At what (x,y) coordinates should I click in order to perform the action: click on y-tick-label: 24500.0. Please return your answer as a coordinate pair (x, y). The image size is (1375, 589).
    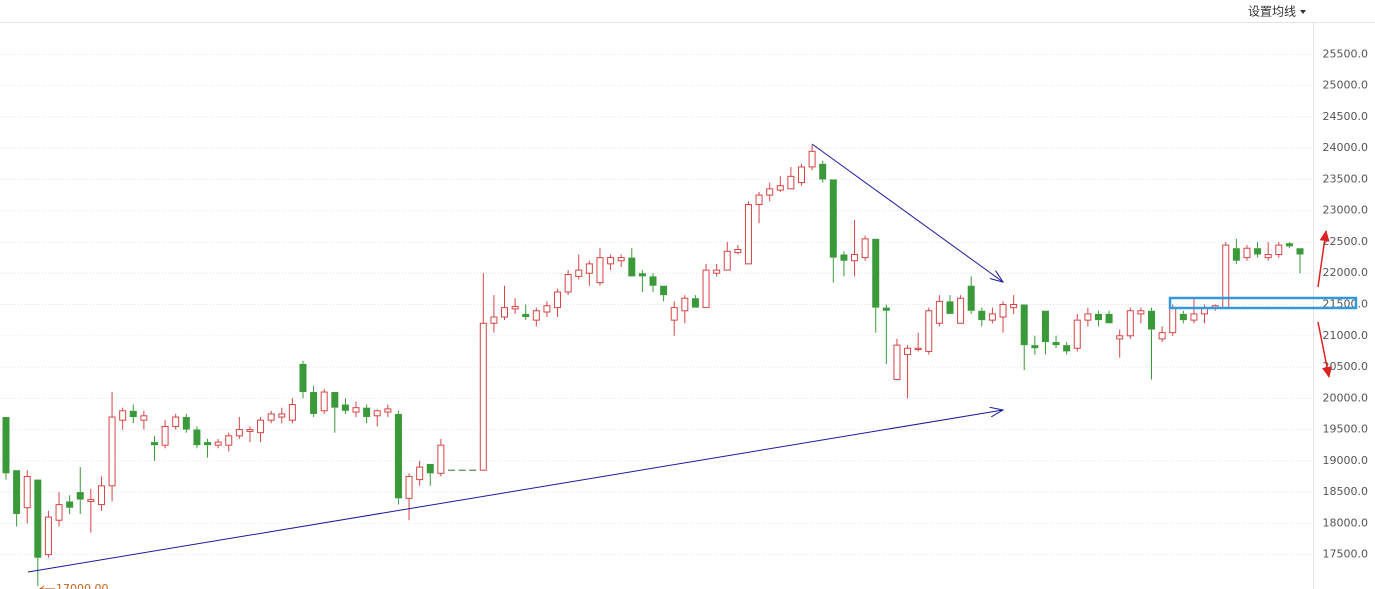
    Looking at the image, I should click on (1346, 116).